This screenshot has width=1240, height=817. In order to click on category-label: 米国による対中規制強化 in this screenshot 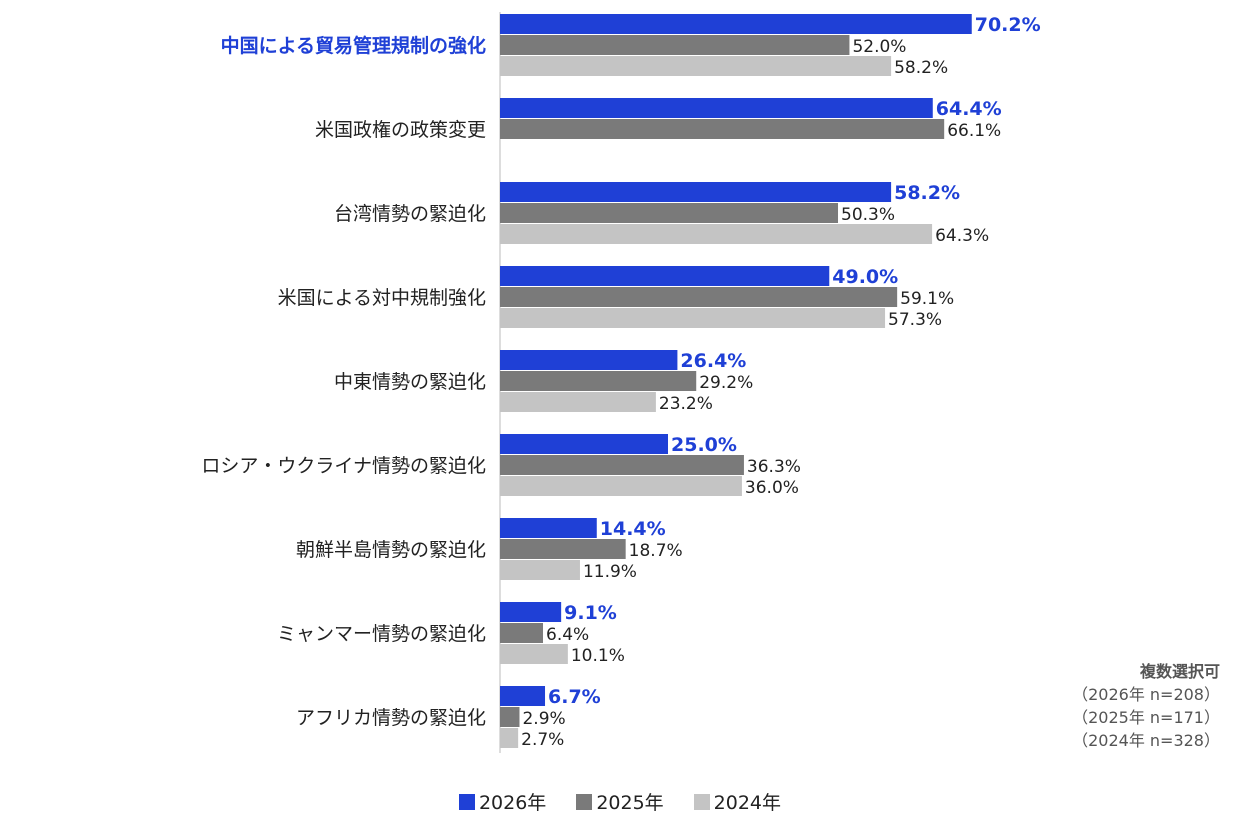, I will do `click(382, 298)`.